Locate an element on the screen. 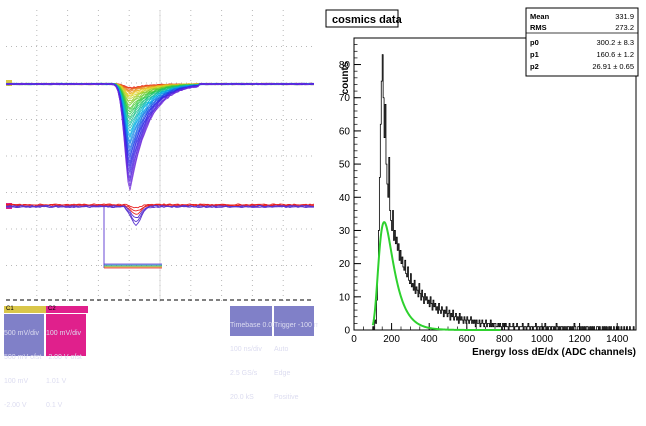 The width and height of the screenshot is (646, 426). y-tick-label: 10 is located at coordinates (345, 297).